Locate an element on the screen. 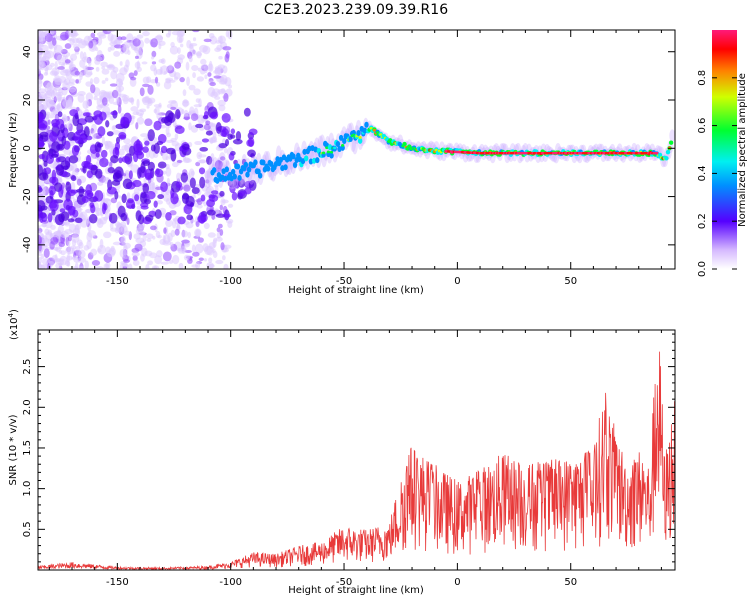 This screenshot has width=750, height=600. x-tick-label: 0 is located at coordinates (457, 281).